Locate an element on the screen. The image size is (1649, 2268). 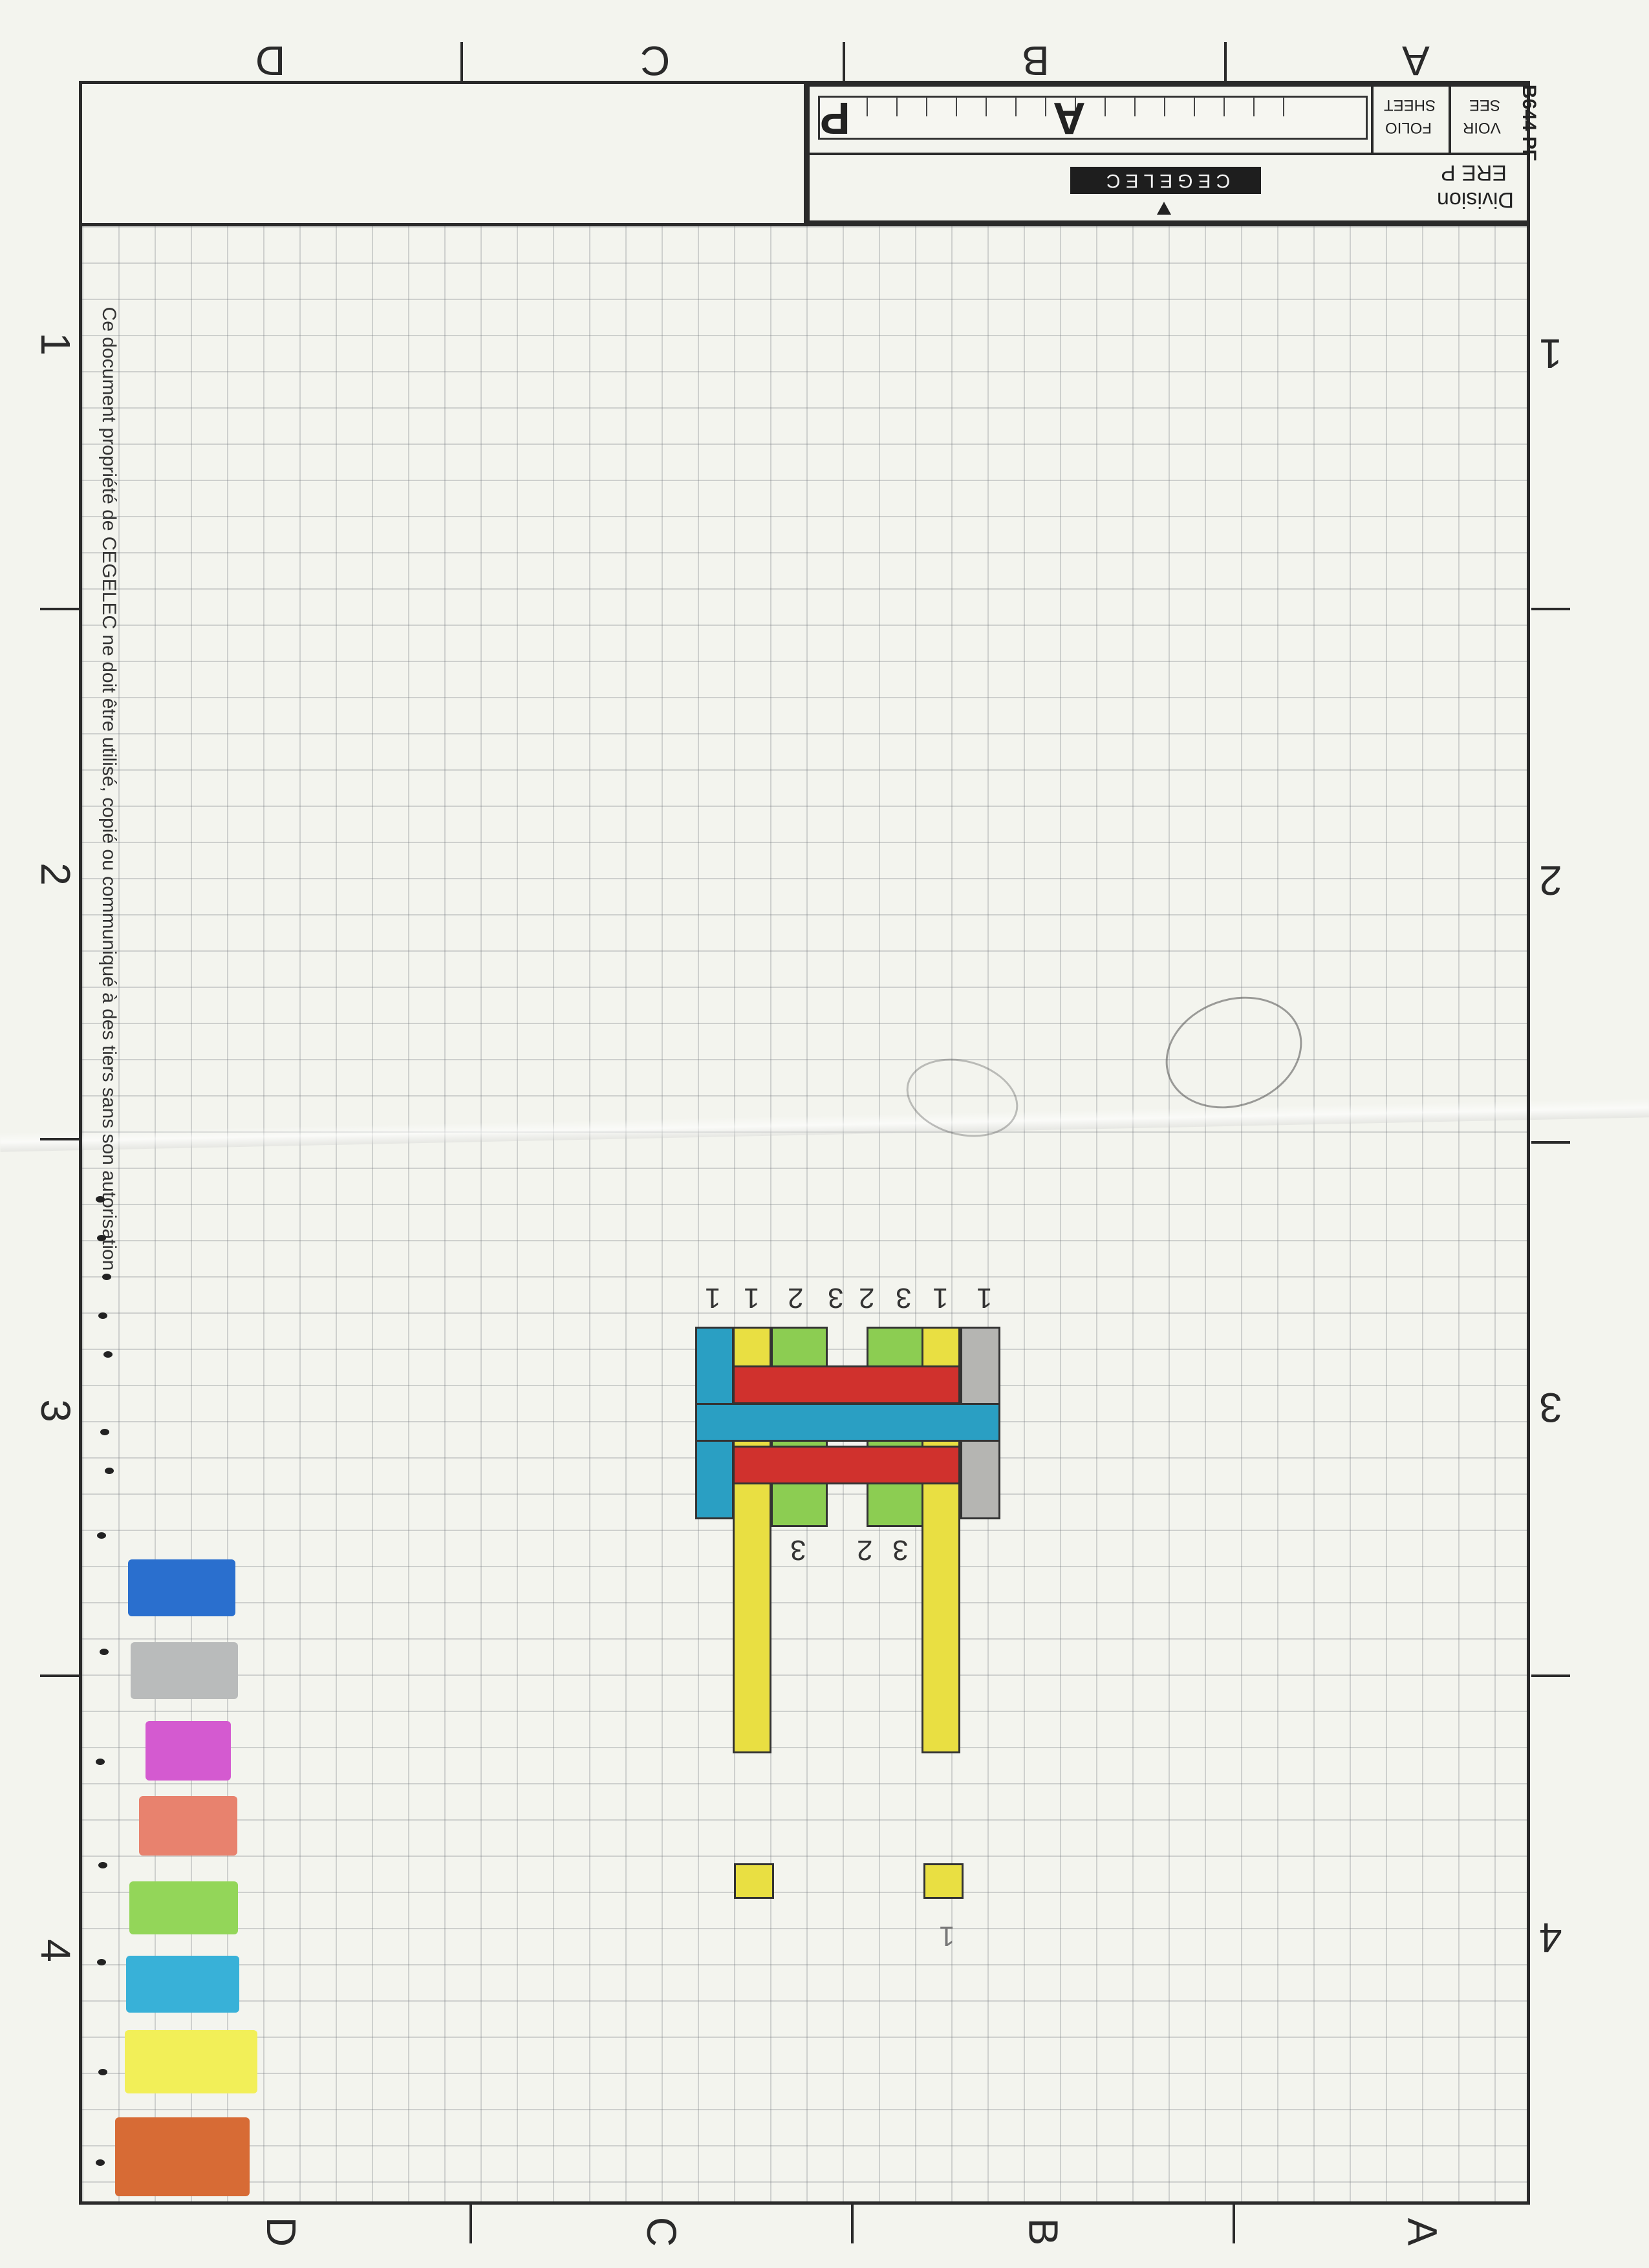
swatch-magenta is located at coordinates (188, 1751).